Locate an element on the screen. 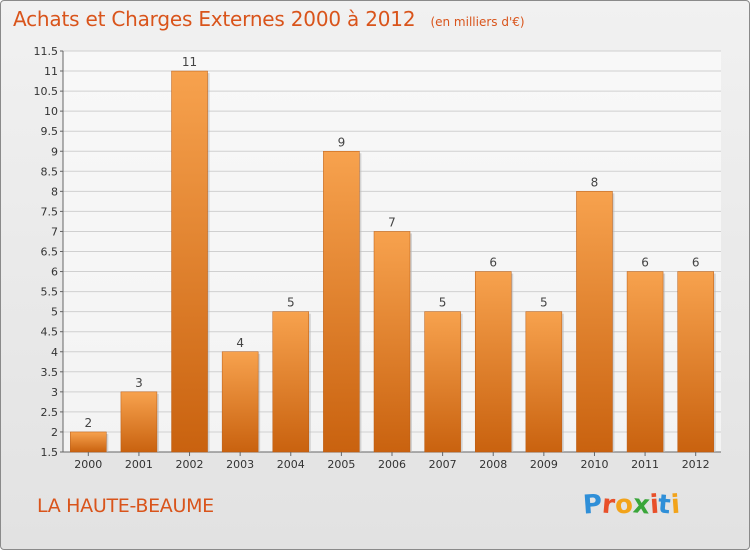 The width and height of the screenshot is (750, 550). y-tick-label: 3.5 is located at coordinates (50, 372).